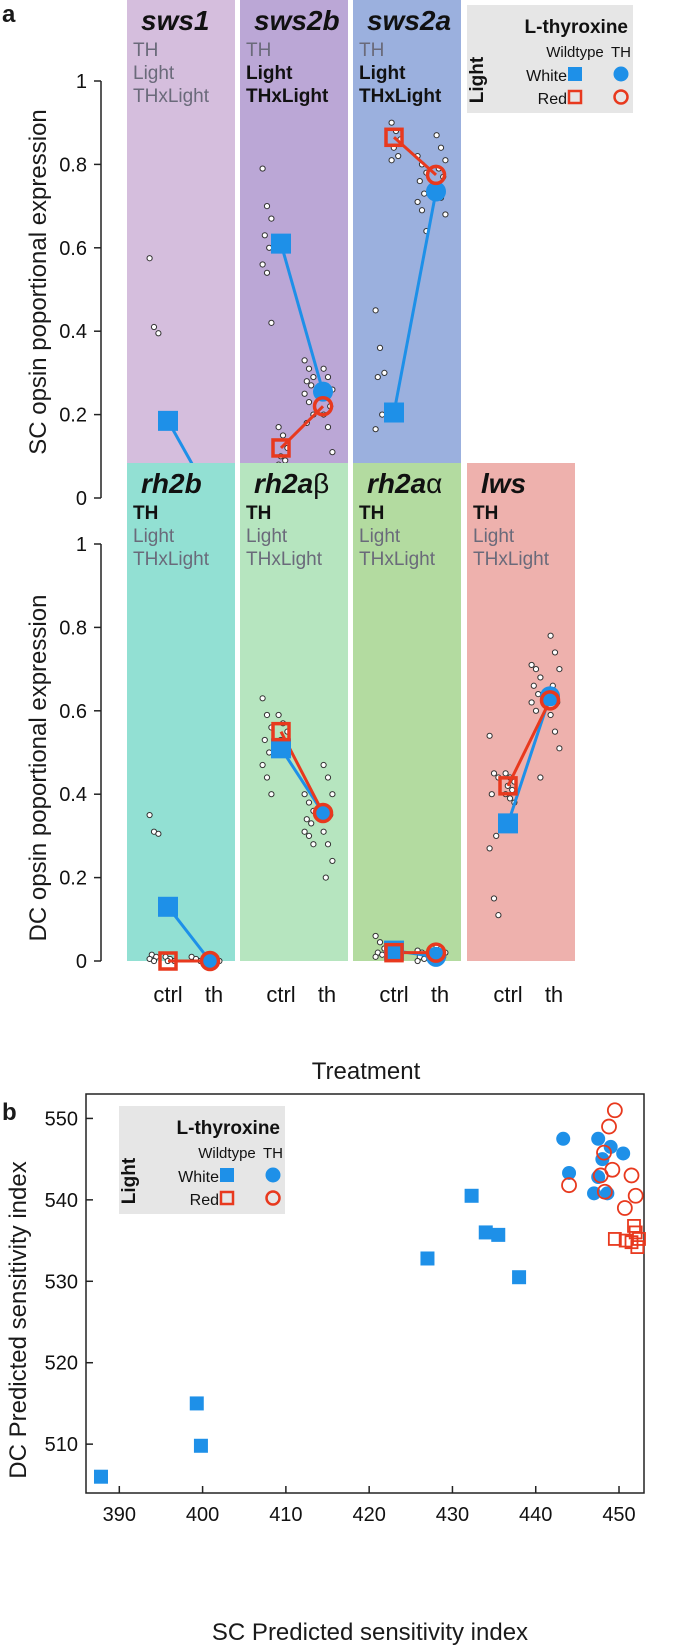  I want to click on y-tick-label: 520, so click(61, 1364).